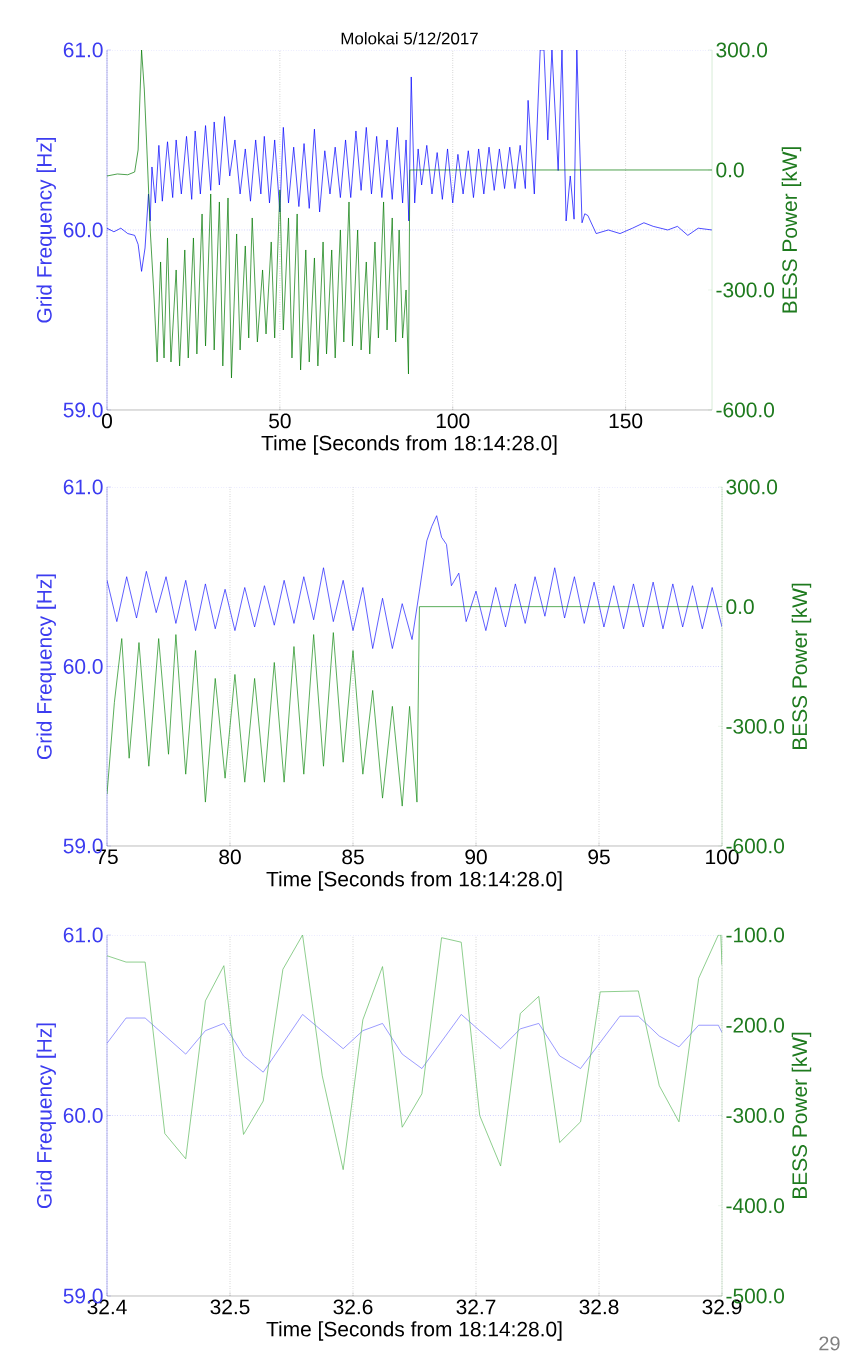  I want to click on y-tick-label: 59.0, so click(83, 410).